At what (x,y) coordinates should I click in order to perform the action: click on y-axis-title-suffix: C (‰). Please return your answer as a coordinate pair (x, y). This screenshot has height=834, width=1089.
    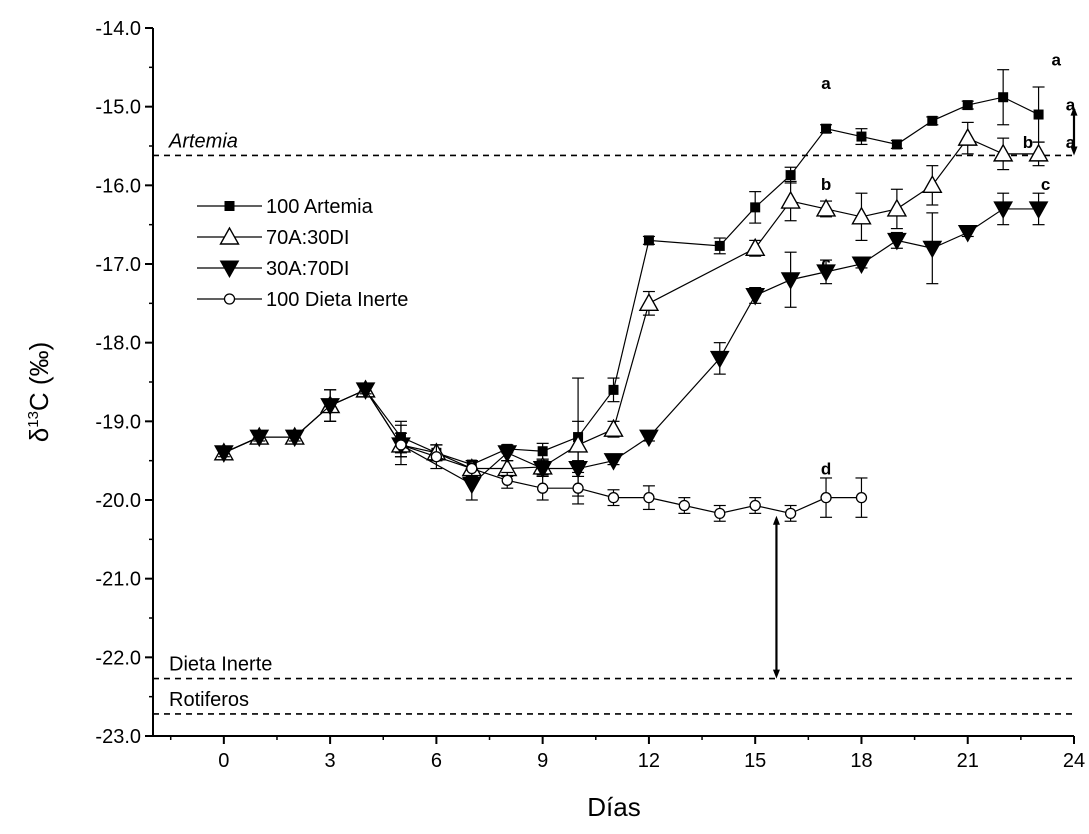
    Looking at the image, I should click on (39, 376).